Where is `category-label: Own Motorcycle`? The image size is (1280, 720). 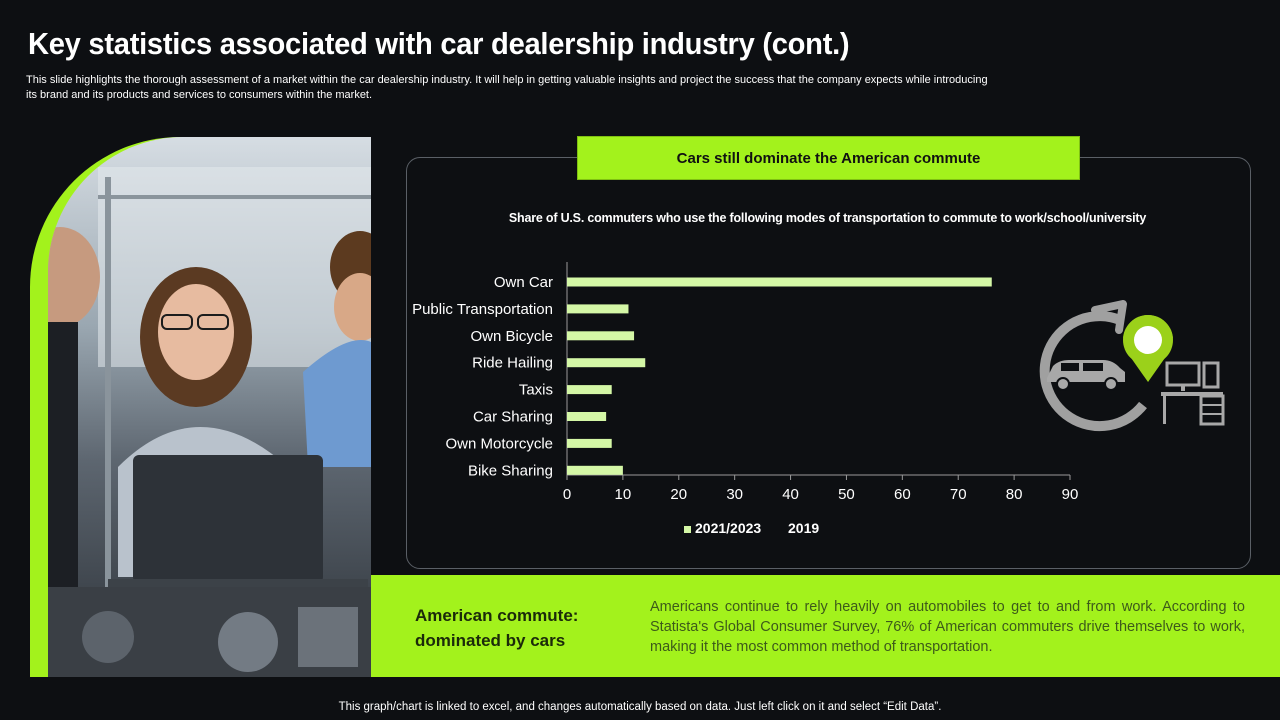
category-label: Own Motorcycle is located at coordinates (499, 443).